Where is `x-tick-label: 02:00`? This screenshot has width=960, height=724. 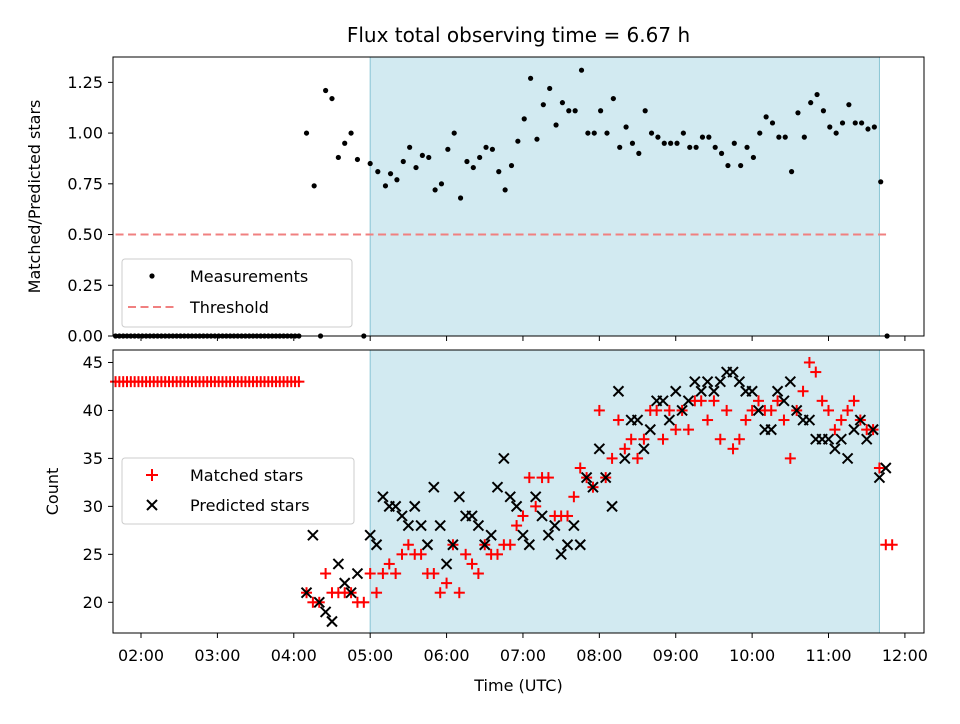 x-tick-label: 02:00 is located at coordinates (141, 655).